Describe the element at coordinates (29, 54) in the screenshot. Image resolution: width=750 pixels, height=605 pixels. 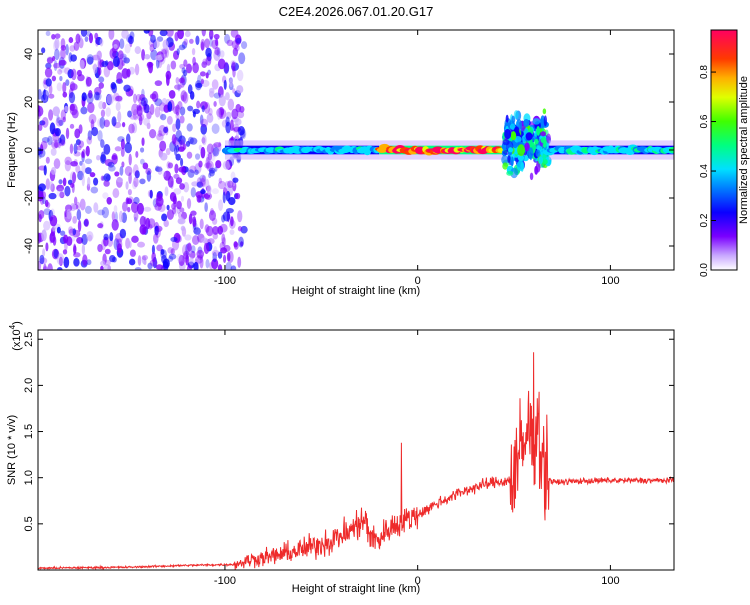
I see `spectrogram-ytick-label: 40` at that location.